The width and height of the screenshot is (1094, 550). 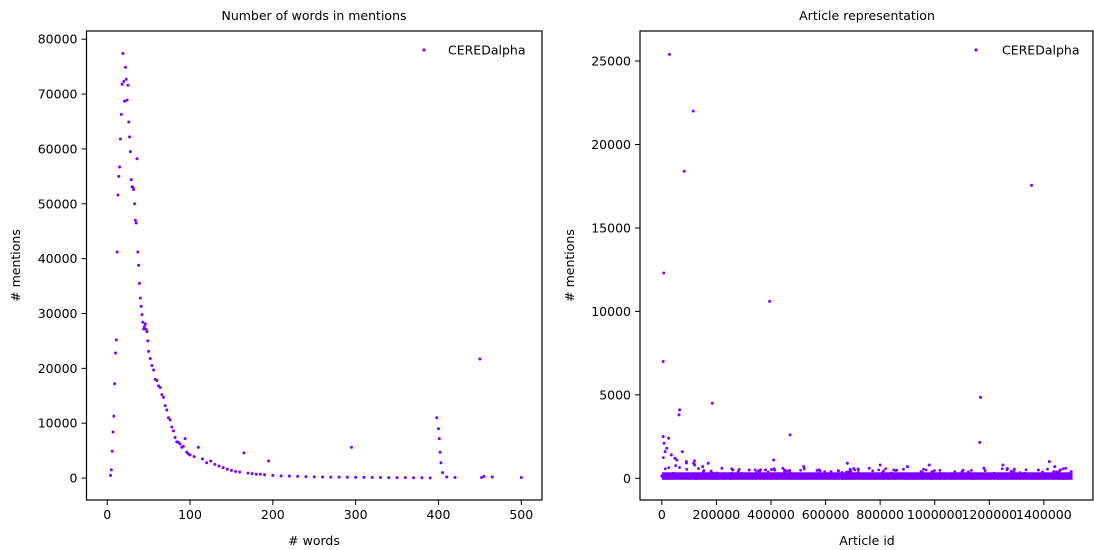 What do you see at coordinates (314, 540) in the screenshot?
I see `x-axis-label: # words` at bounding box center [314, 540].